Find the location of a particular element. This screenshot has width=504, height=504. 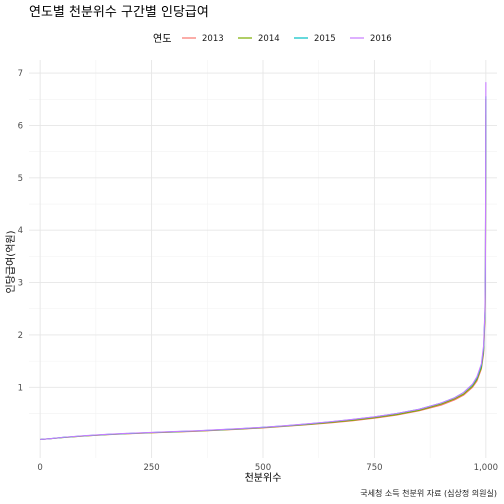

x-tick-label: 250 is located at coordinates (151, 468).